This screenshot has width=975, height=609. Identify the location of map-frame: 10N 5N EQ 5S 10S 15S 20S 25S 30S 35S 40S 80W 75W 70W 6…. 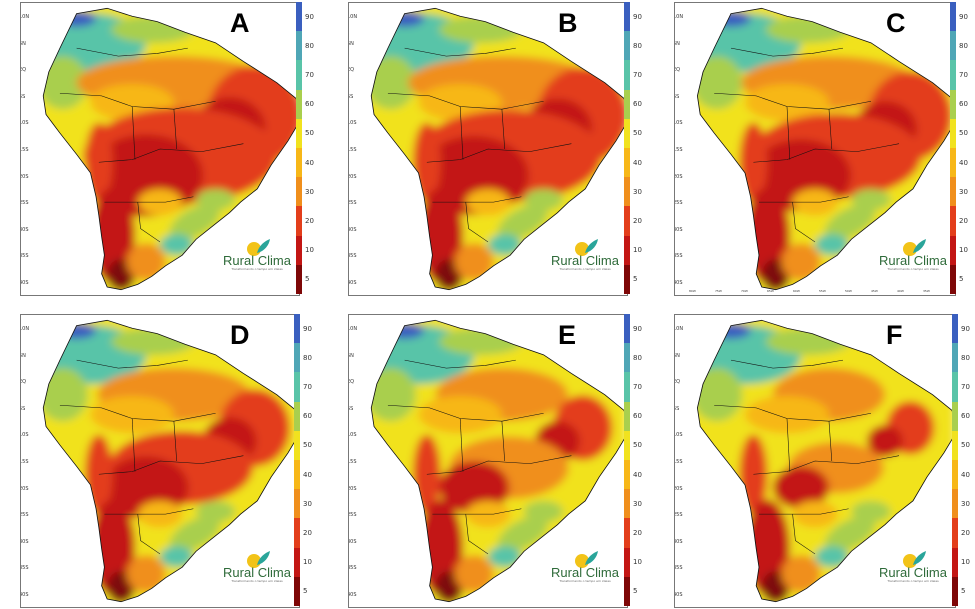
(815, 149).